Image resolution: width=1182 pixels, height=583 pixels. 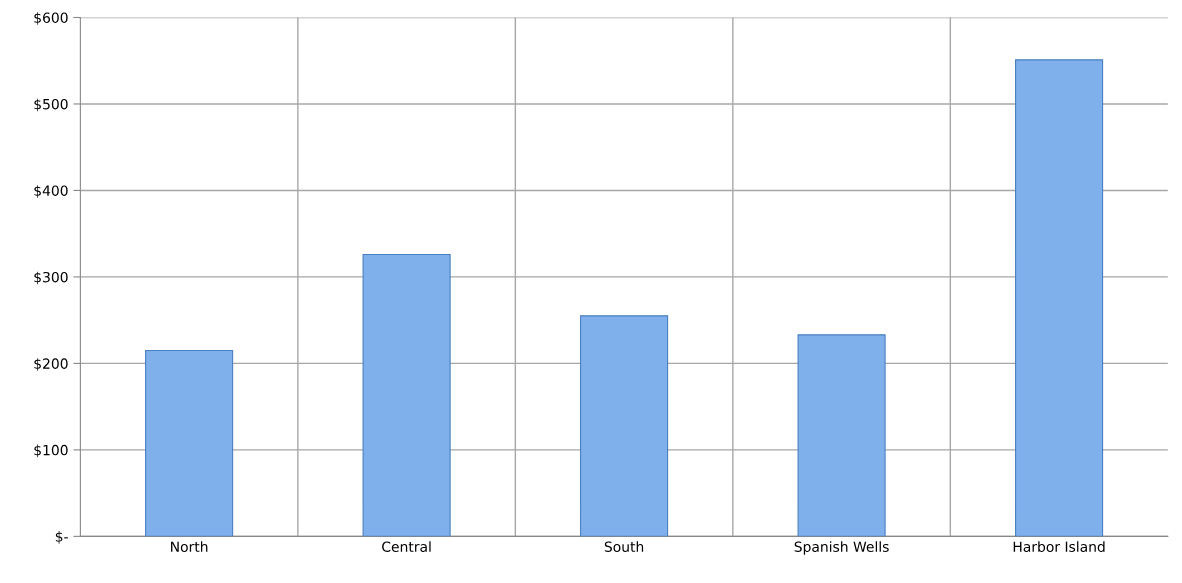 I want to click on y-tick-label: $300, so click(x=51, y=278).